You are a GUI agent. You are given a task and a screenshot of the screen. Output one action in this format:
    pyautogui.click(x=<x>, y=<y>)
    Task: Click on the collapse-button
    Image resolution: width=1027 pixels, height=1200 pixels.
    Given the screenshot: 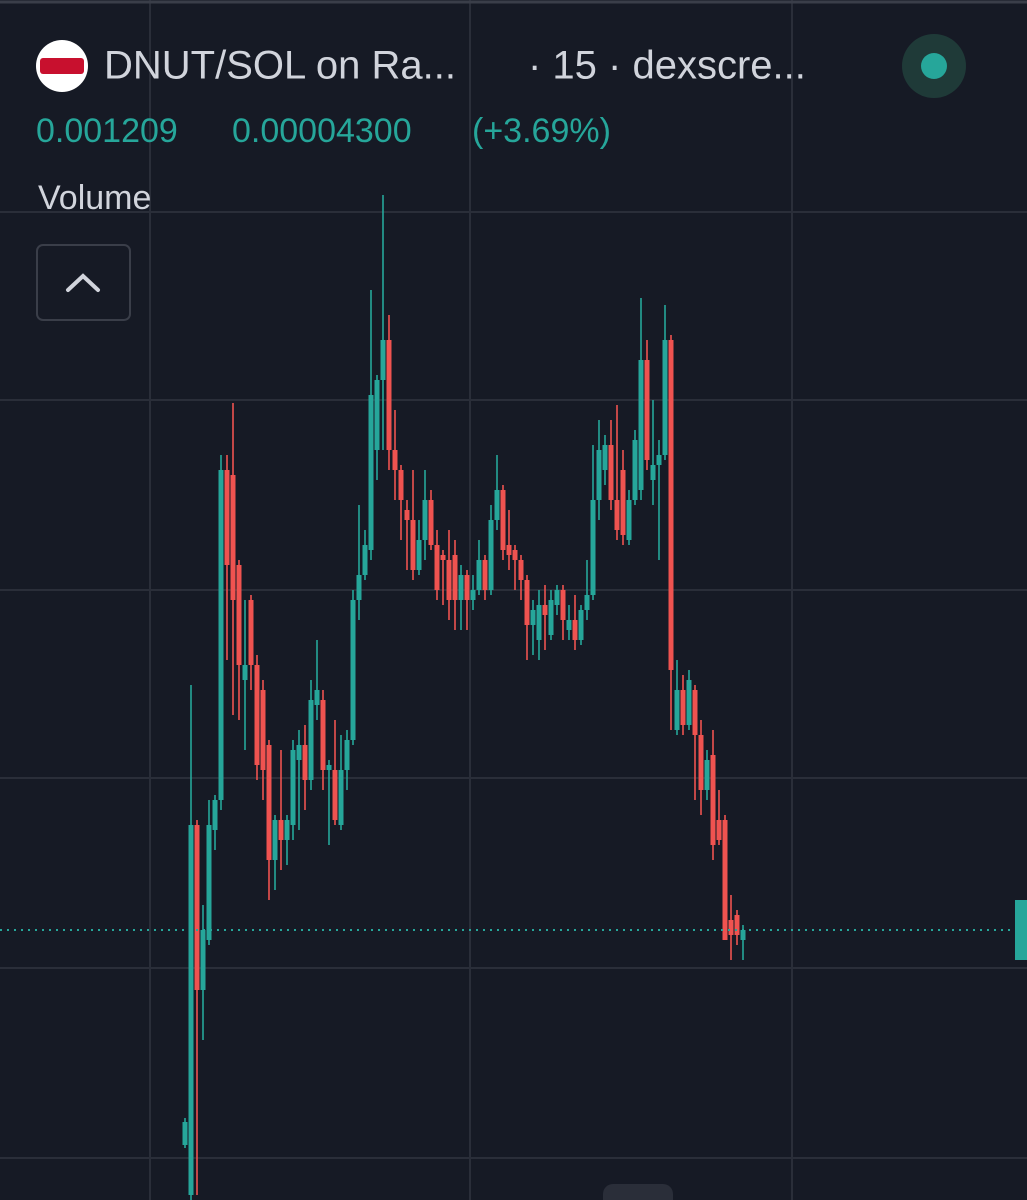 What is the action you would take?
    pyautogui.click(x=83, y=282)
    